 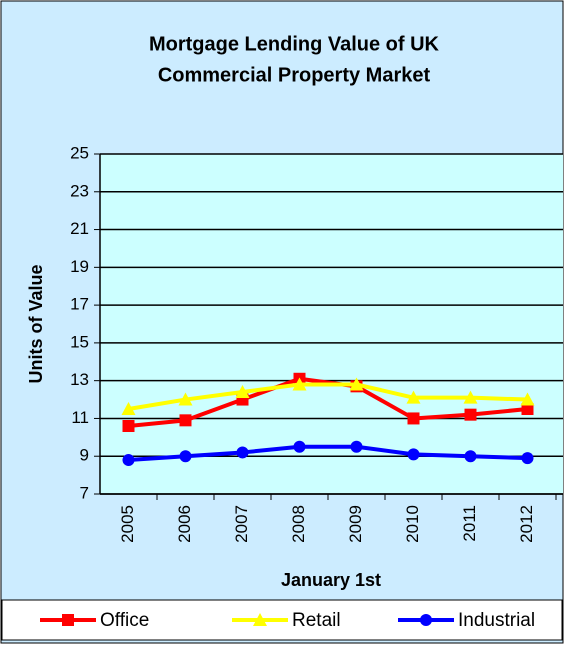 What do you see at coordinates (84, 455) in the screenshot?
I see `y-tick-label: 9` at bounding box center [84, 455].